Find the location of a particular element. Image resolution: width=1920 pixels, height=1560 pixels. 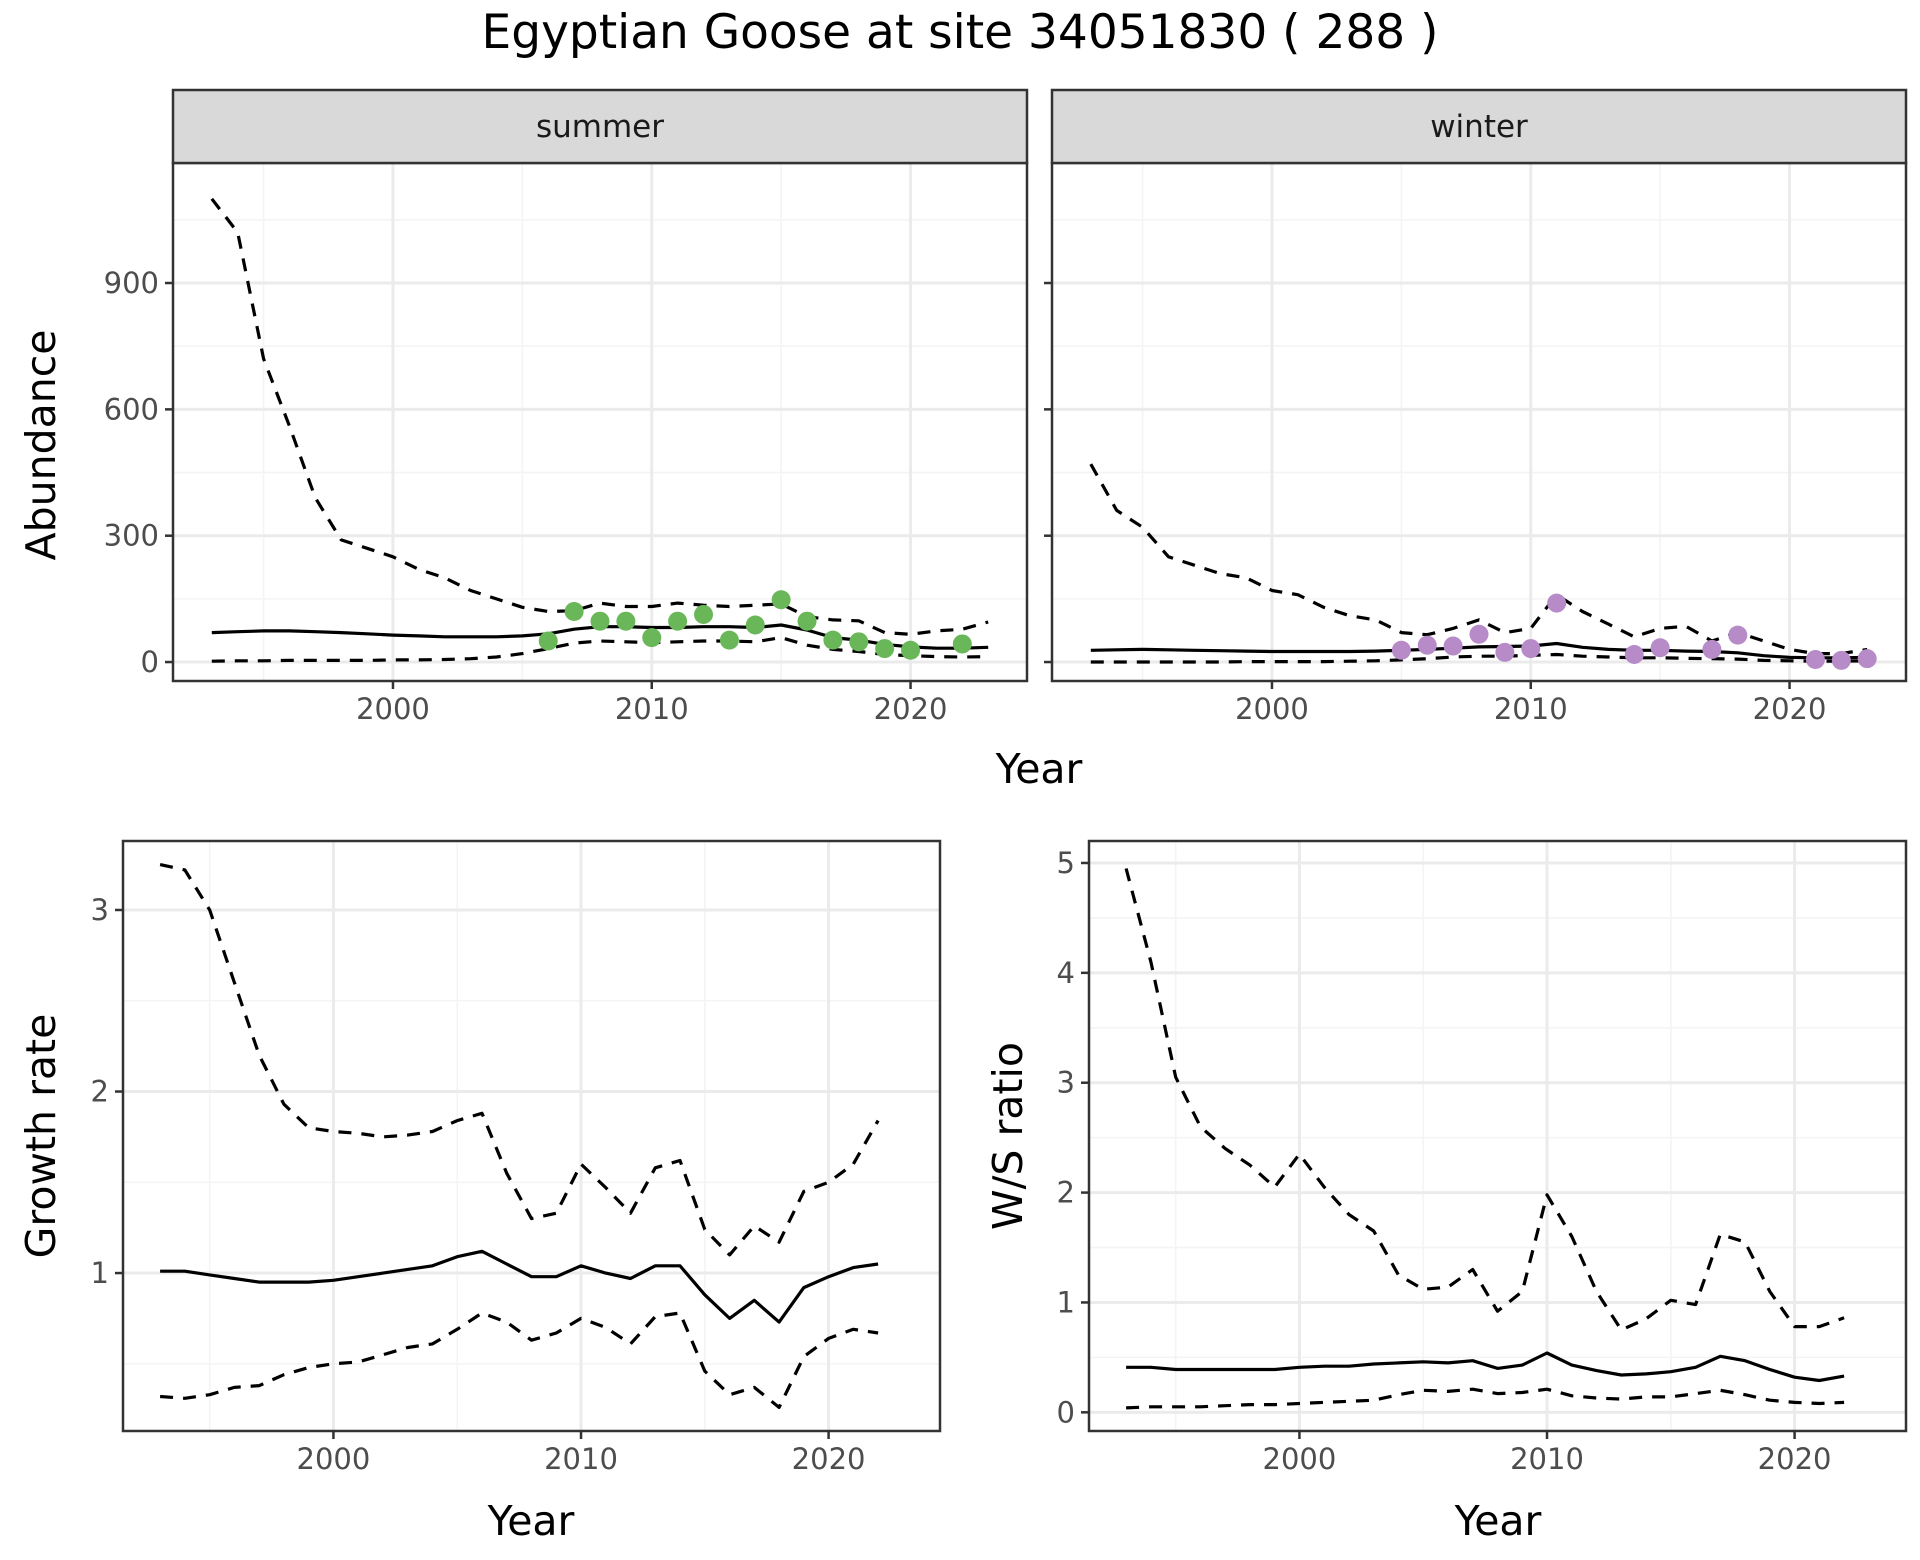

growth-y-axis-title: Growth rate is located at coordinates (41, 1136).